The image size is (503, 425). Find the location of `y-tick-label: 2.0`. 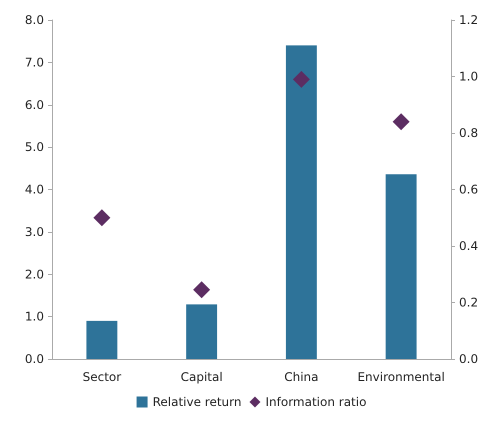

y-tick-label: 2.0 is located at coordinates (34, 274).